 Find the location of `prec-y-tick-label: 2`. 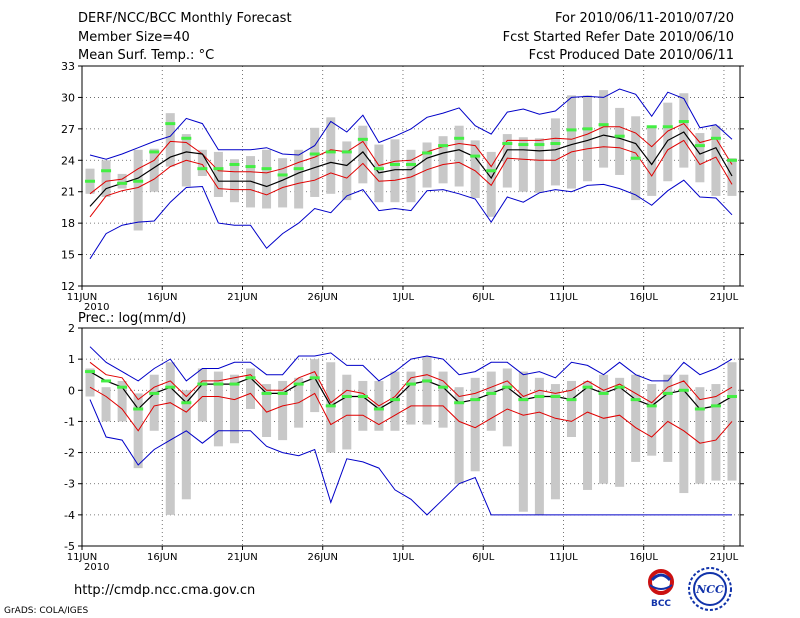

prec-y-tick-label: 2 is located at coordinates (71, 328).